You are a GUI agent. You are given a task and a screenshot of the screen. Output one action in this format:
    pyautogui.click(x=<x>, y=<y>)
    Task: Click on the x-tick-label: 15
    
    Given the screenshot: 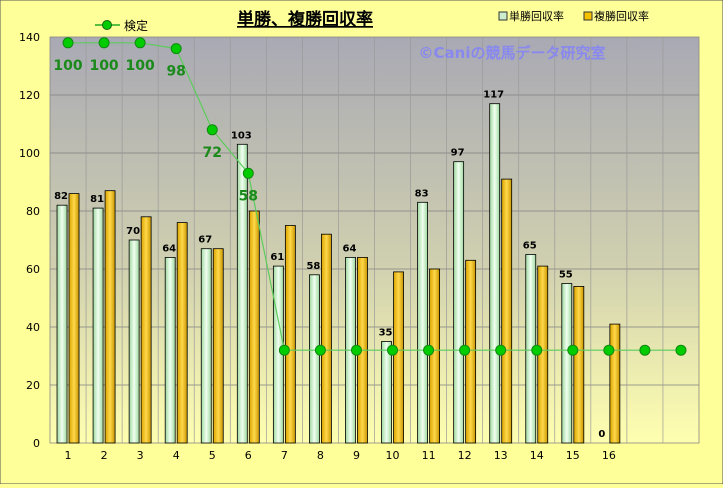 What is the action you would take?
    pyautogui.click(x=573, y=455)
    